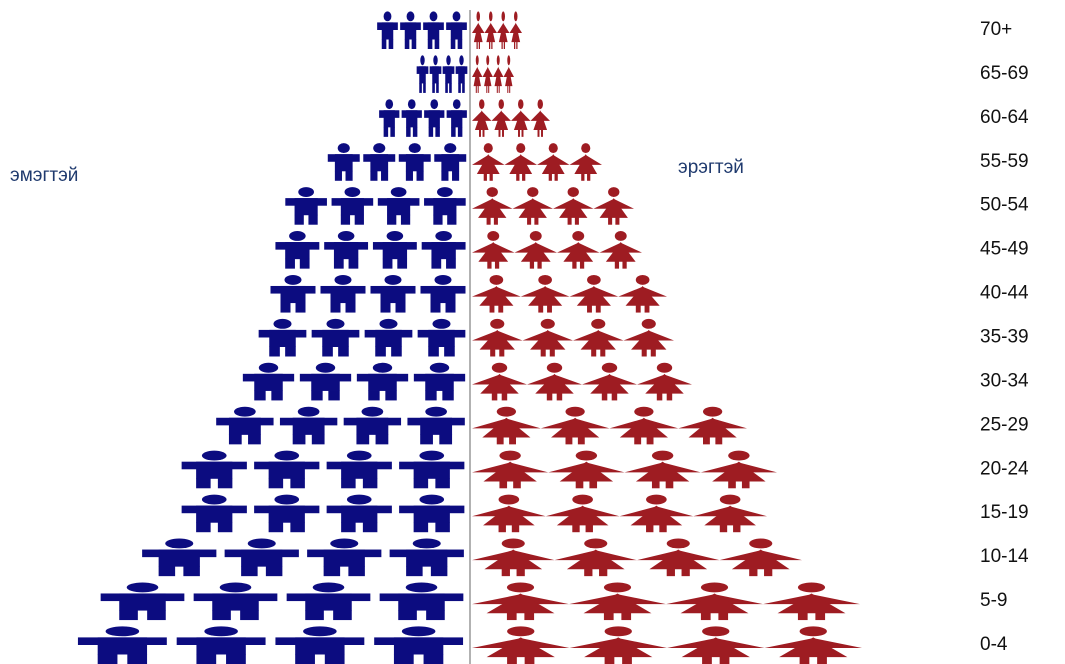 This screenshot has height=664, width=1065. Describe the element at coordinates (44, 175) in the screenshot. I see `legend-left: эмэгтэй` at that location.